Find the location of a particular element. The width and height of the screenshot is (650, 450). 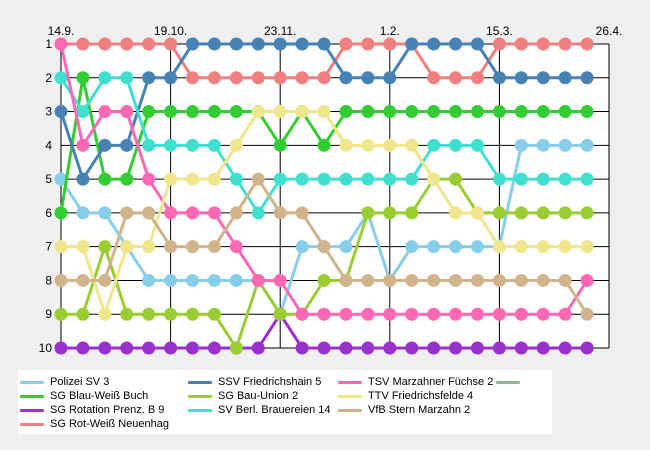

y-tick-label: 5 is located at coordinates (48, 179).